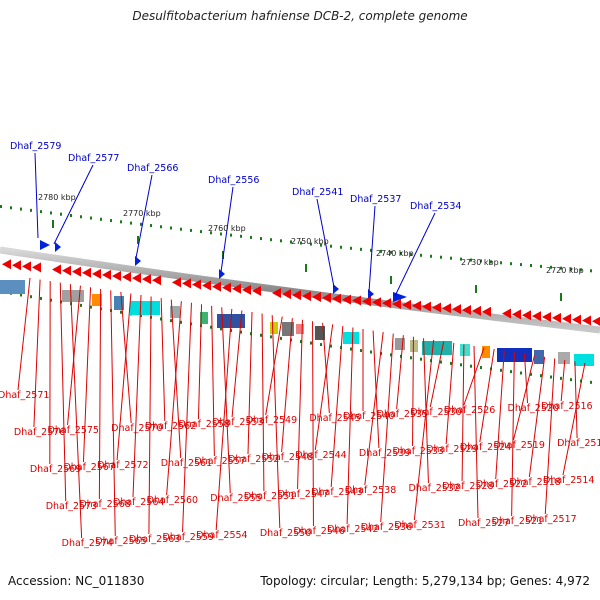  What do you see at coordinates (203, 424) in the screenshot?
I see `reverse-gene-label: Dhaf_2558` at bounding box center [203, 424].